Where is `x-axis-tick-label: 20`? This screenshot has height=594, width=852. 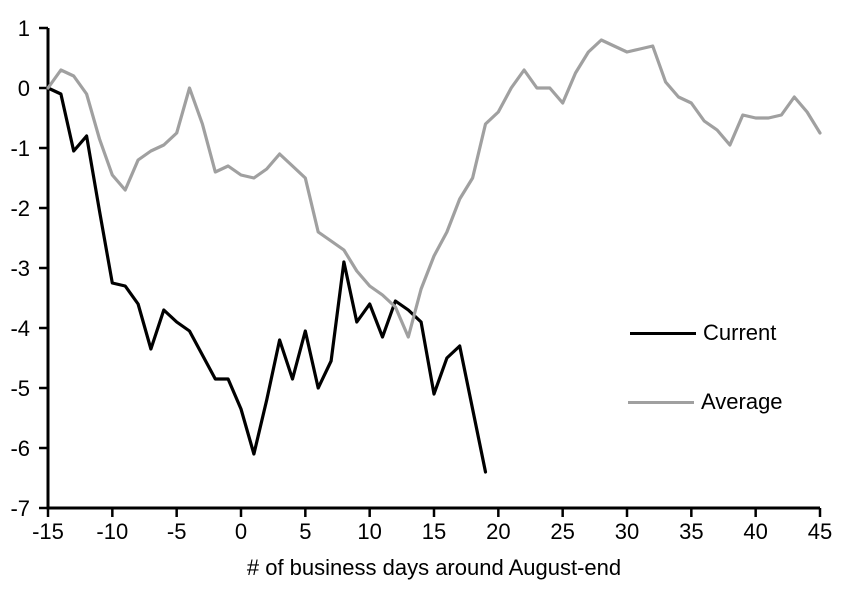 x-axis-tick-label: 20 is located at coordinates (498, 531).